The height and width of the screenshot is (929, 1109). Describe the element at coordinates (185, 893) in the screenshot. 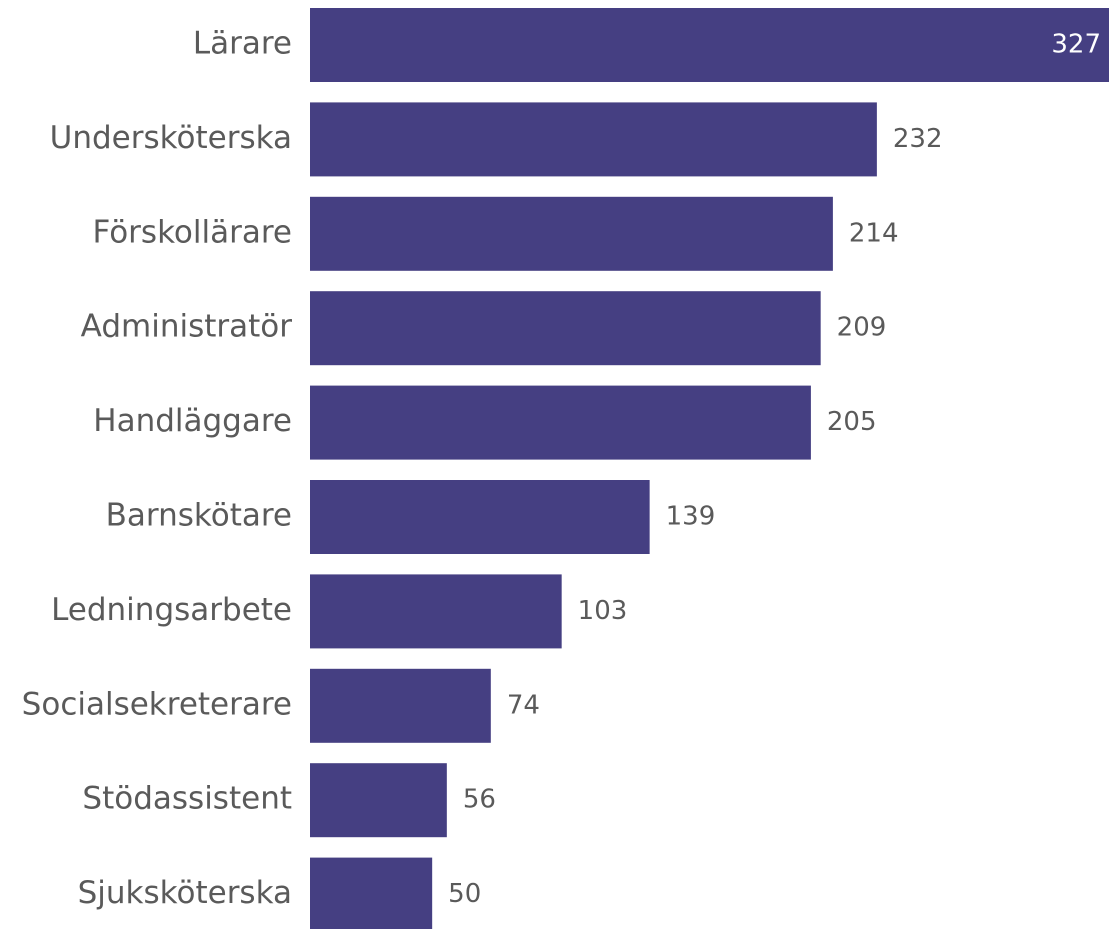

I see `category-label: Sjuksköterska` at that location.